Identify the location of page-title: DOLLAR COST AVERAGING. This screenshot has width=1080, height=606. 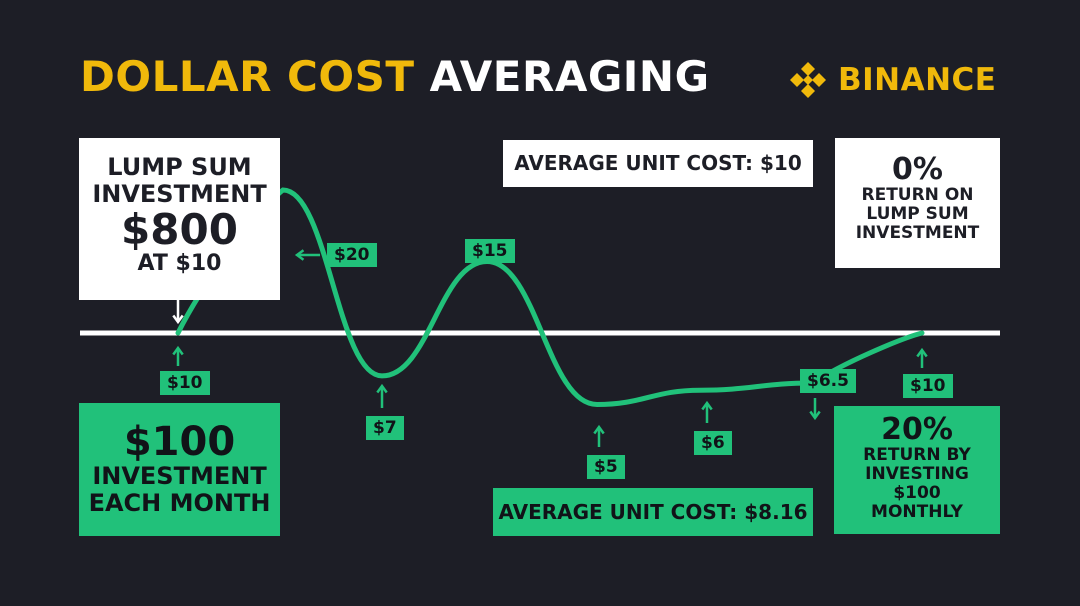
(395, 76).